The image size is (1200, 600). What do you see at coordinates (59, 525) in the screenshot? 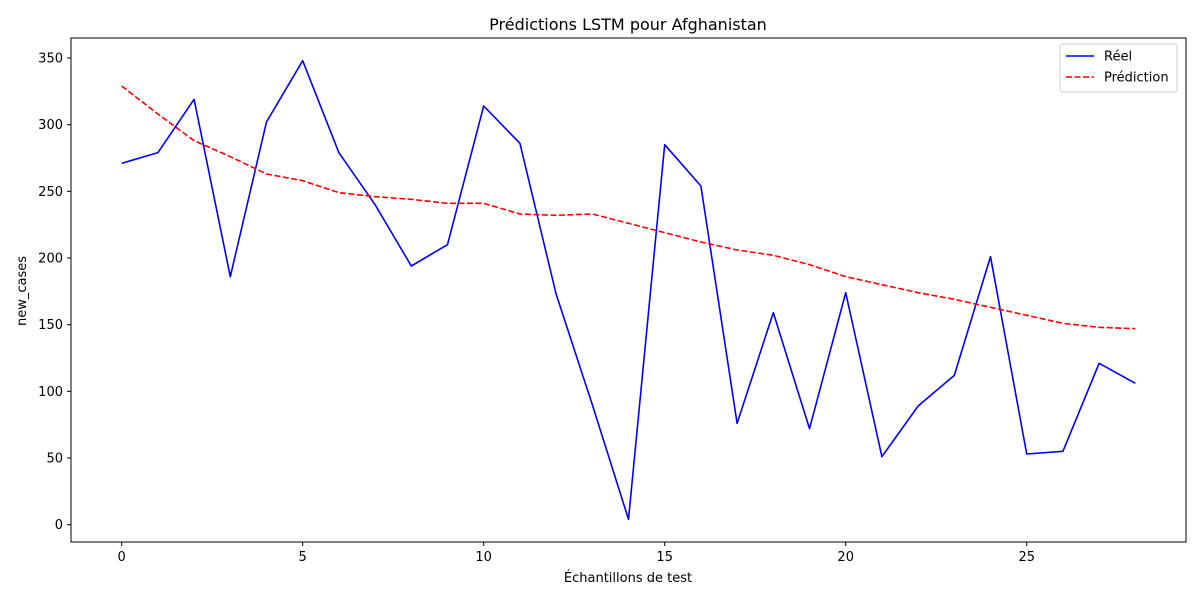
I see `y-tick-label: 0` at bounding box center [59, 525].